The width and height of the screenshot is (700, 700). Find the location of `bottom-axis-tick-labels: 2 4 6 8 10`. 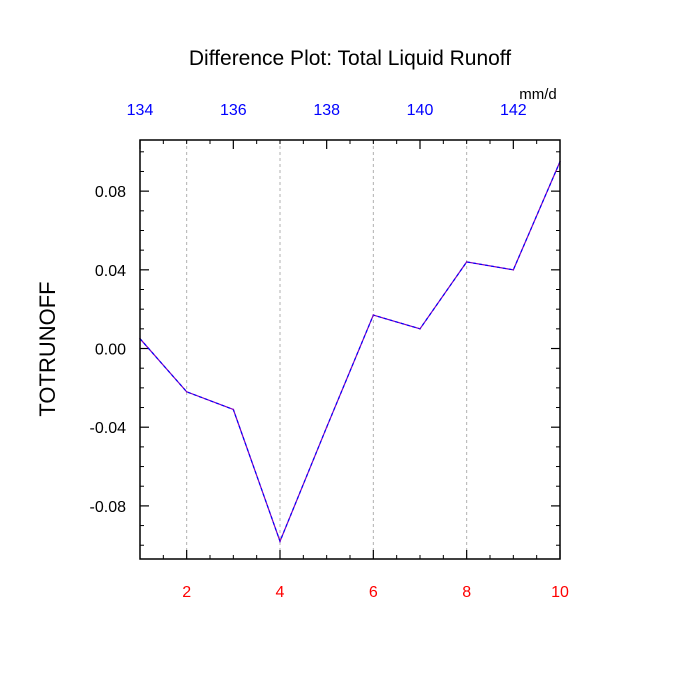

bottom-axis-tick-labels: 2 4 6 8 10 is located at coordinates (375, 592).